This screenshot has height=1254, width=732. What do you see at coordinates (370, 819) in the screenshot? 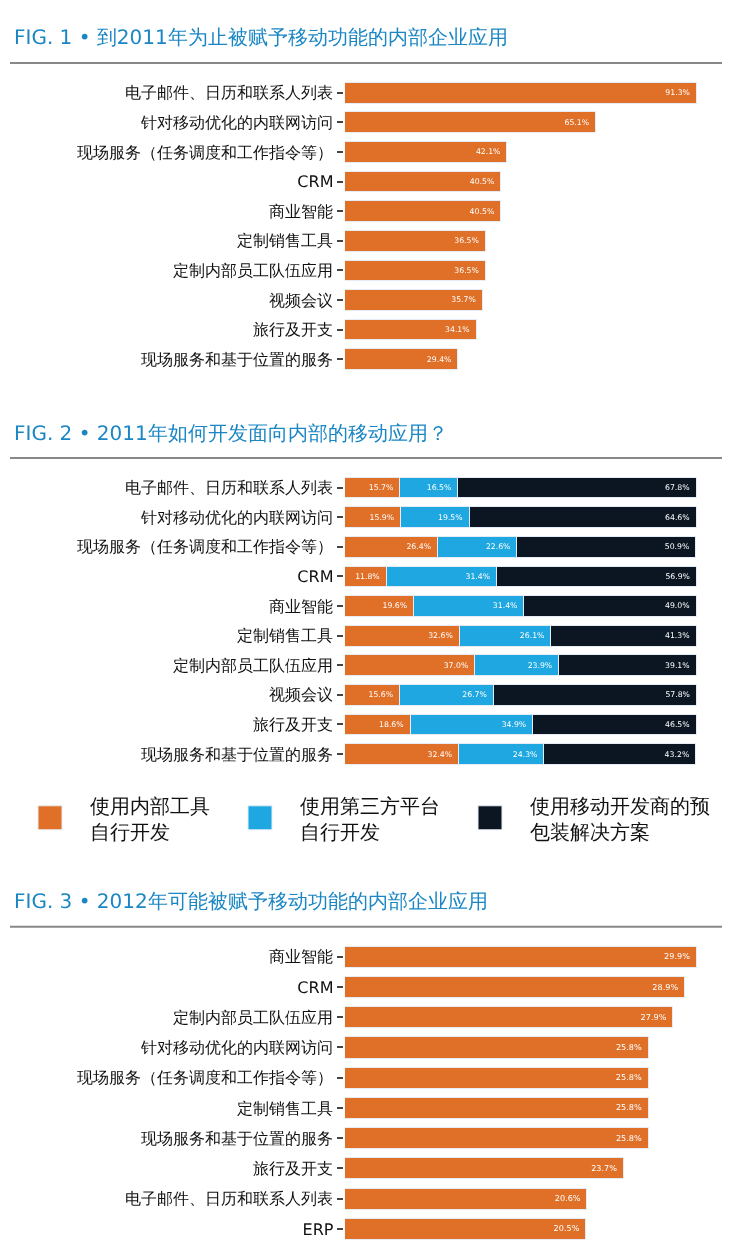
I see `legend-label: 使用第三方平台自行开发` at bounding box center [370, 819].